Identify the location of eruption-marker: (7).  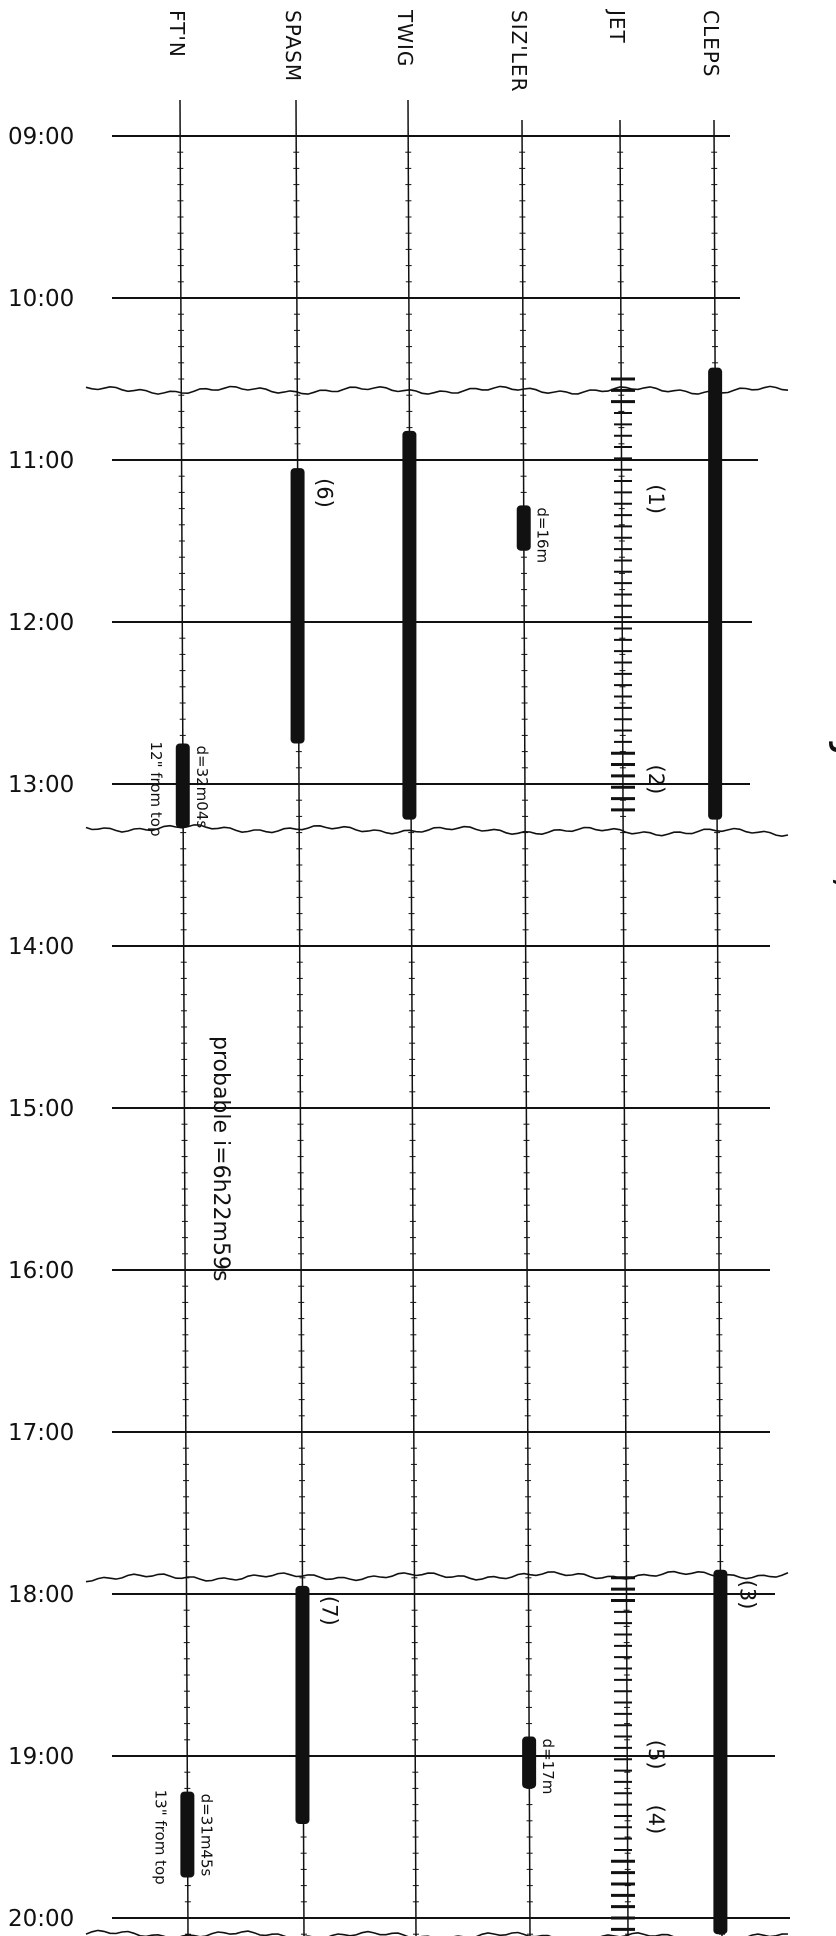
(329, 1611).